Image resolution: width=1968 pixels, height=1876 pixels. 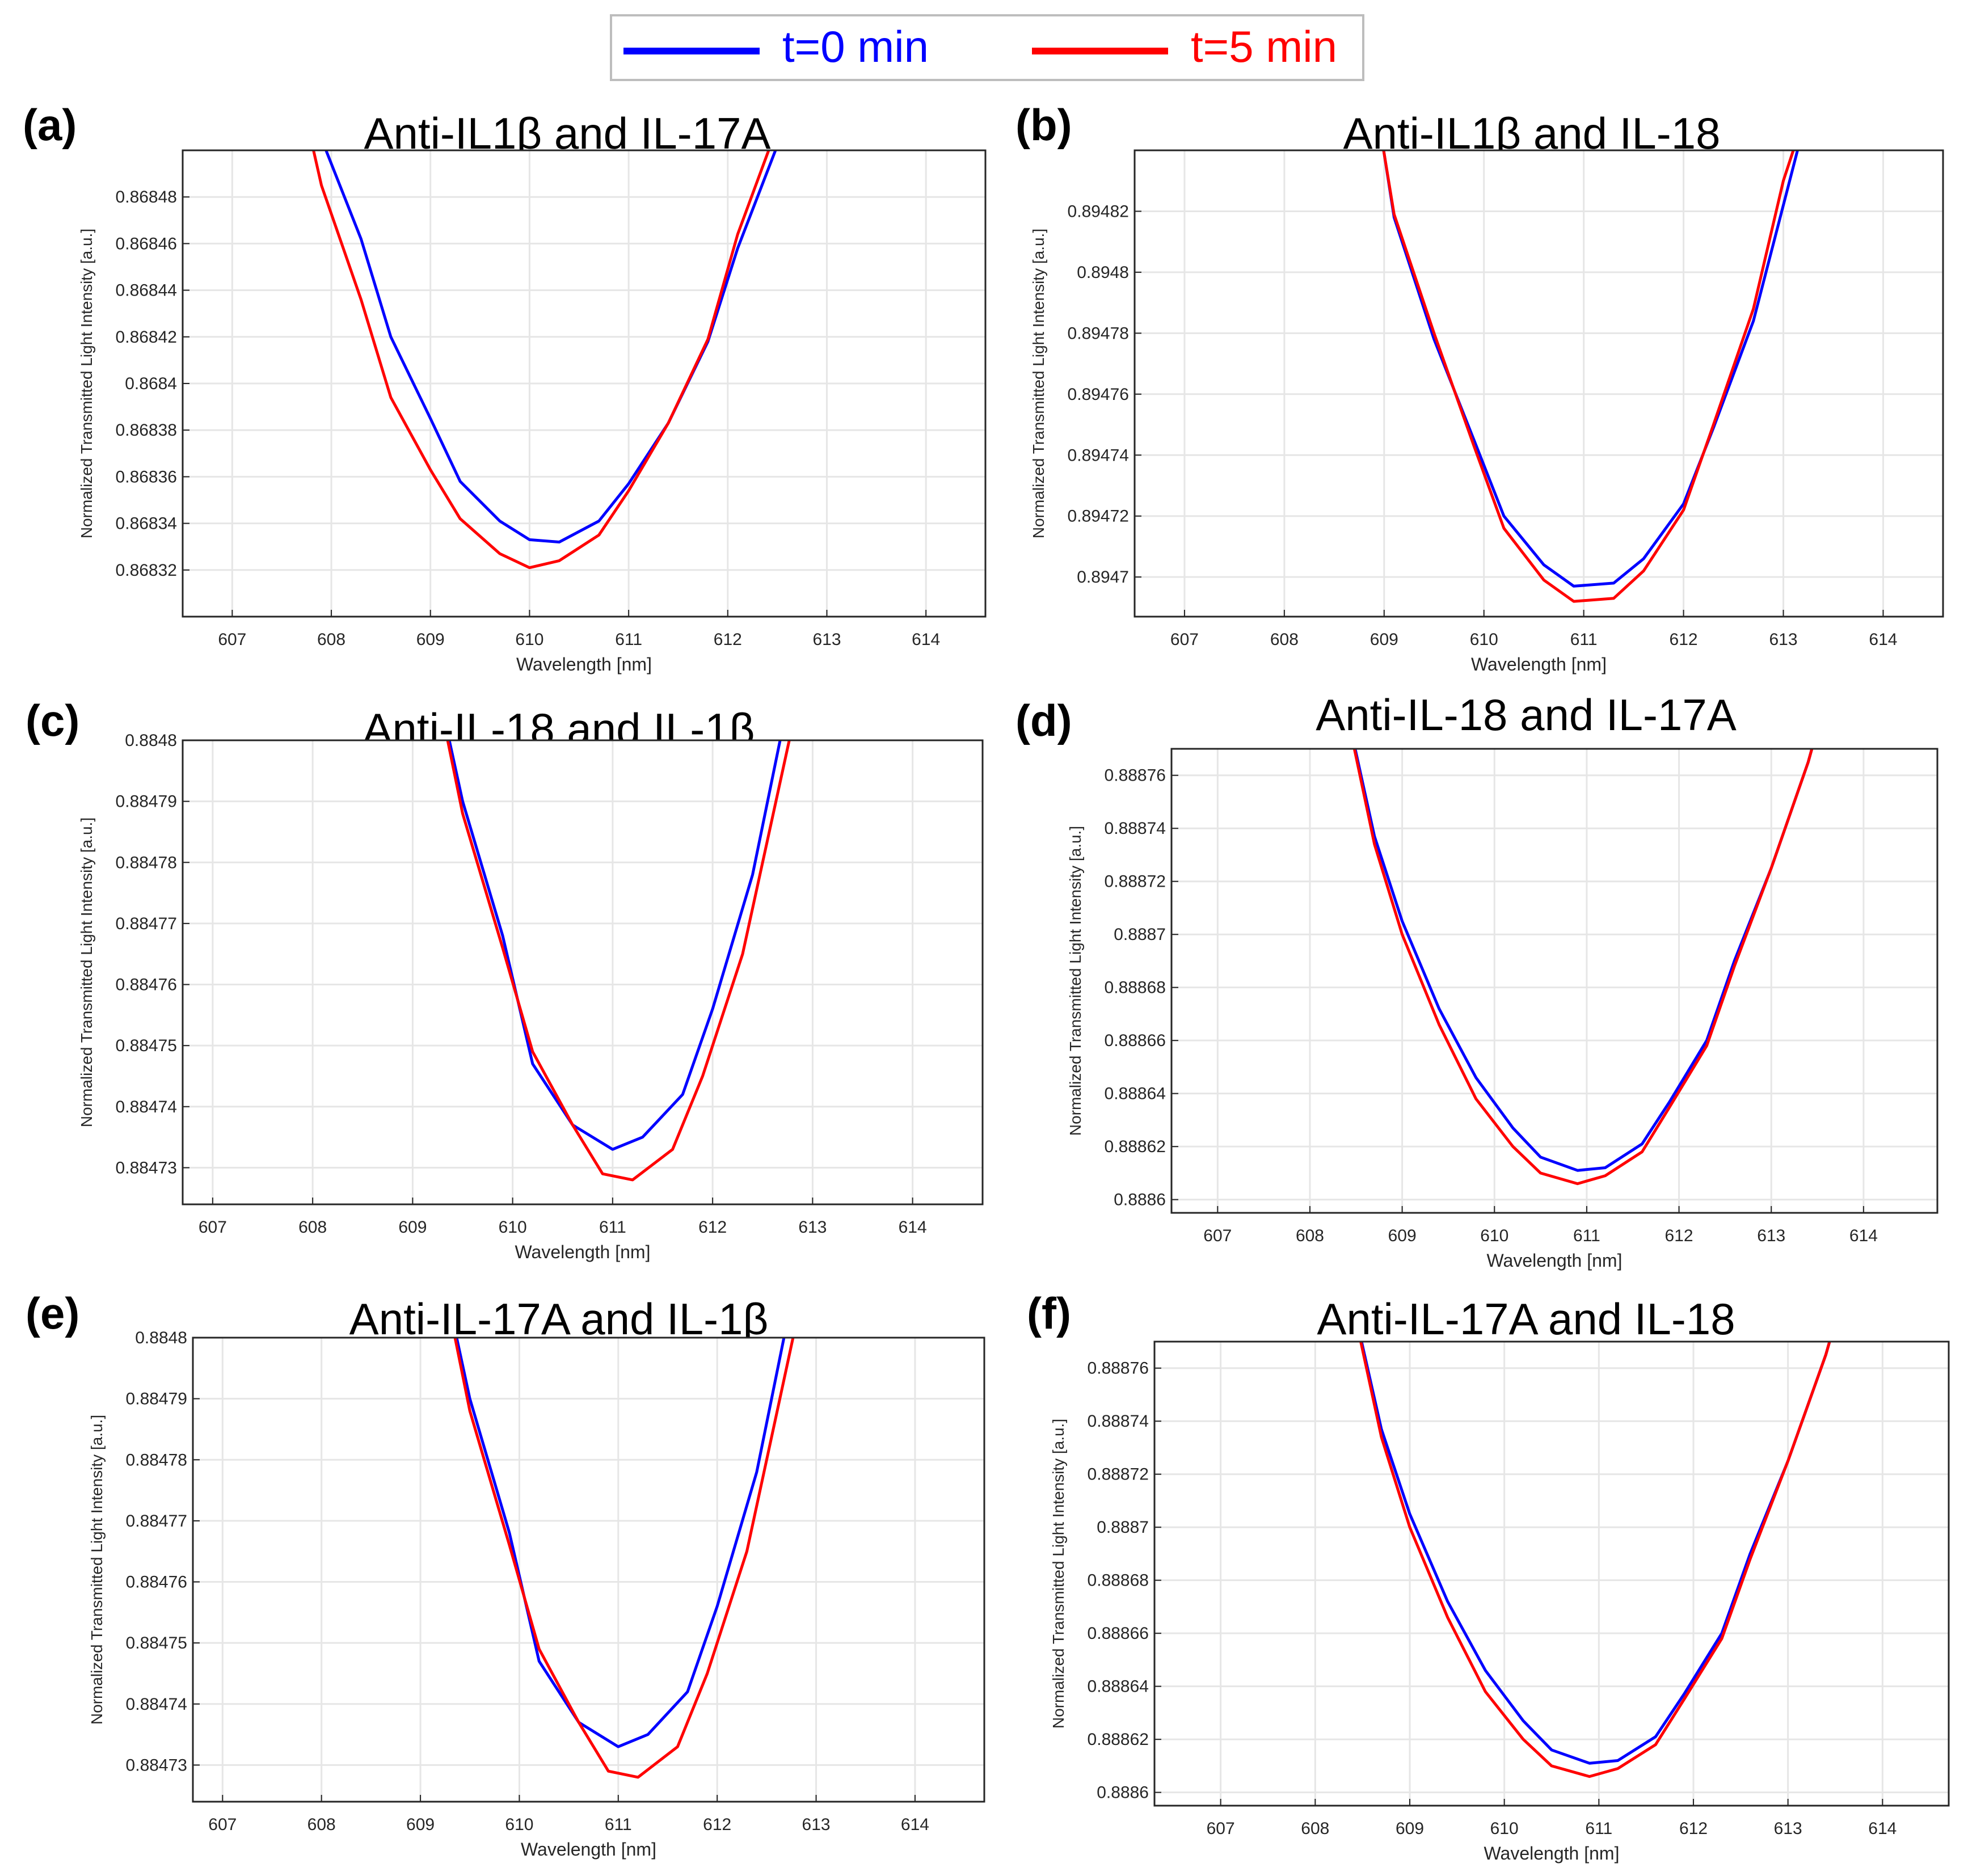 I want to click on panel-f-xlabel: Wavelength [nm], so click(x=1552, y=1854).